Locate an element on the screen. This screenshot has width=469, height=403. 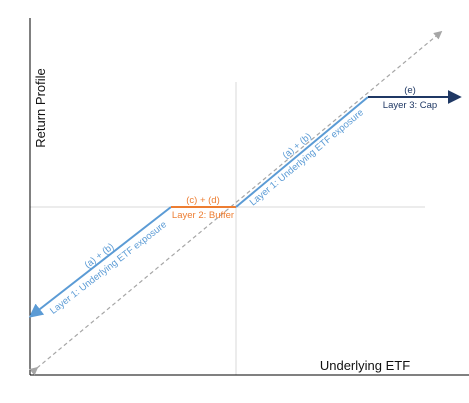
cap-bottom-label: Layer 3: Cap is located at coordinates (410, 105).